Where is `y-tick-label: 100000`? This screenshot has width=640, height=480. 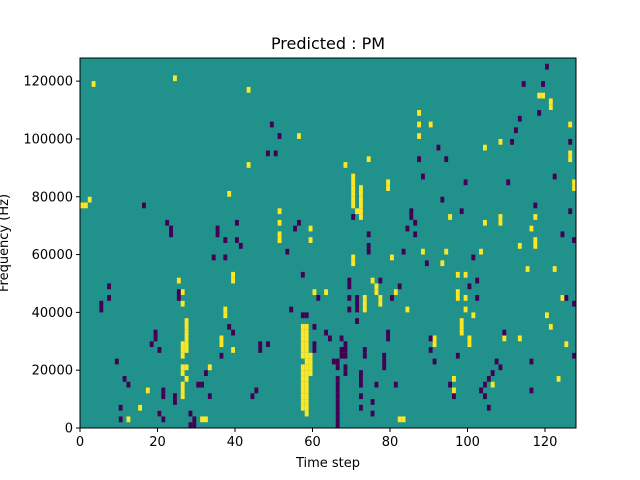 y-tick-label: 100000 is located at coordinates (48, 139).